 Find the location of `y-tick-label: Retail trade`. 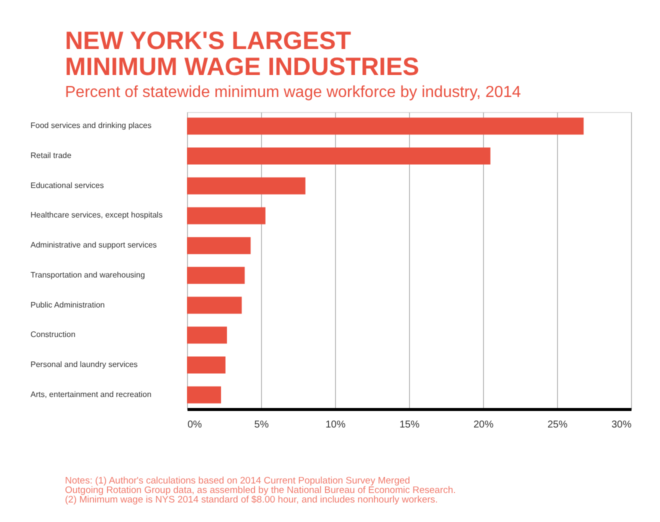

y-tick-label: Retail trade is located at coordinates (51, 155).